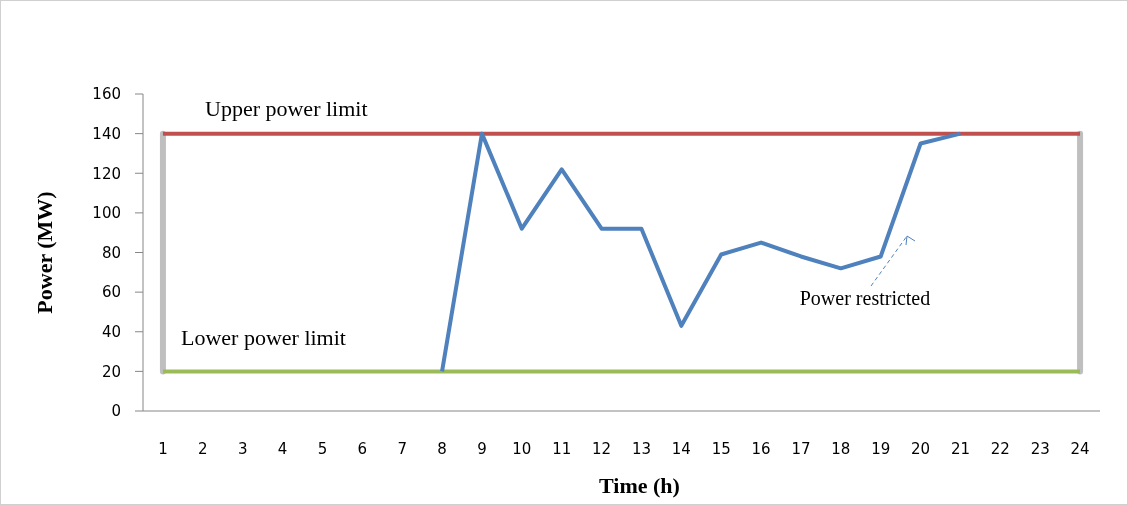 The image size is (1128, 505). What do you see at coordinates (111, 332) in the screenshot?
I see `y-tick-label: 40` at bounding box center [111, 332].